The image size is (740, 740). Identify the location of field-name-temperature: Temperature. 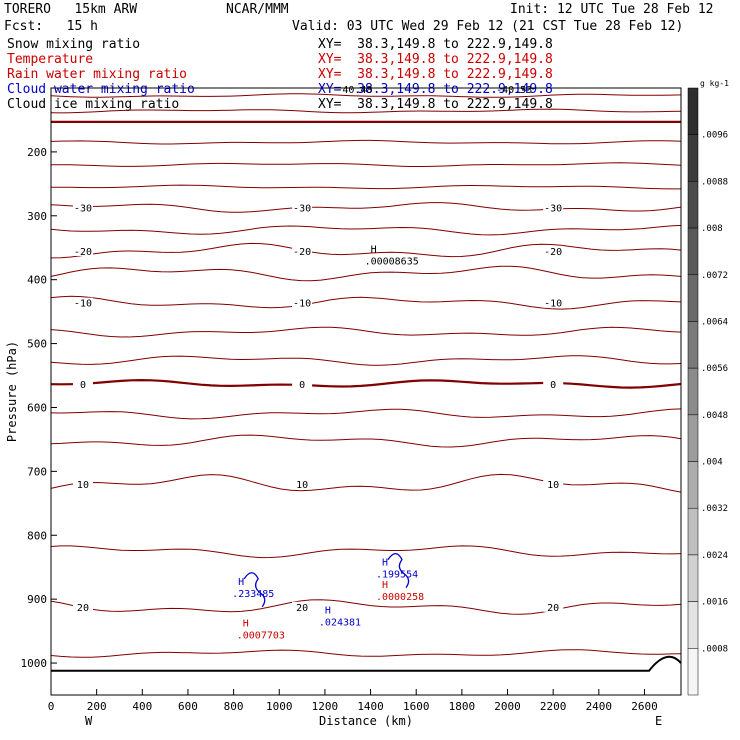
(50, 59).